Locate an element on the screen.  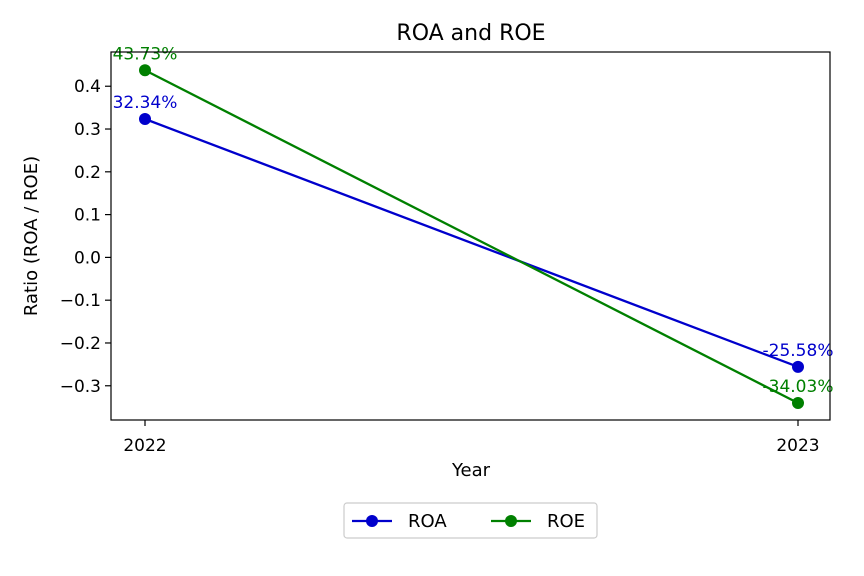
legend: ROA ROE is located at coordinates (470, 520).